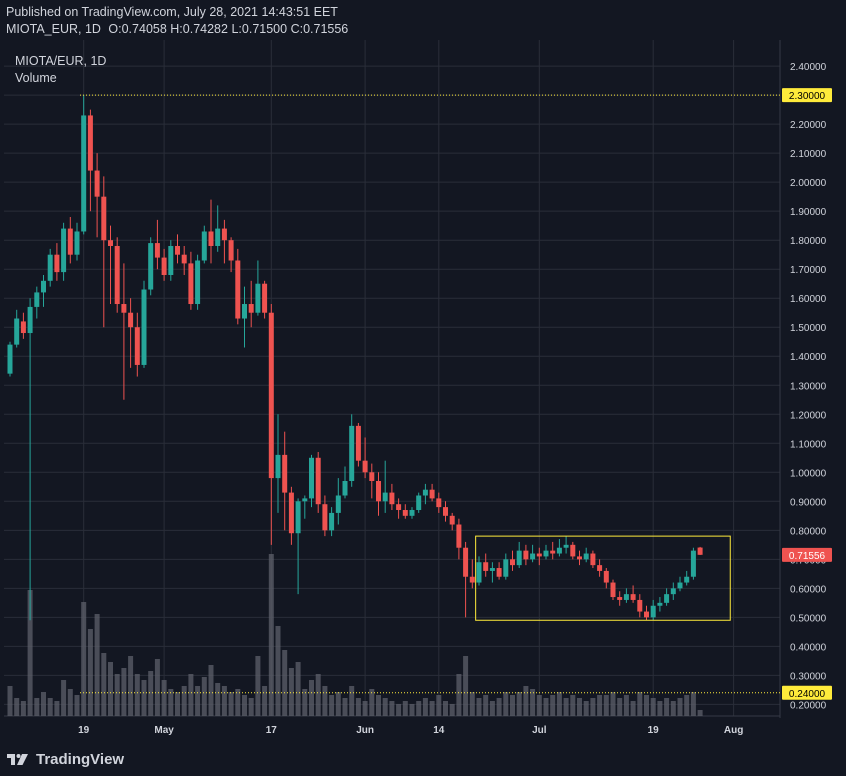 The width and height of the screenshot is (846, 776). Describe the element at coordinates (808, 357) in the screenshot. I see `y-tick-label: 1.40000` at that location.